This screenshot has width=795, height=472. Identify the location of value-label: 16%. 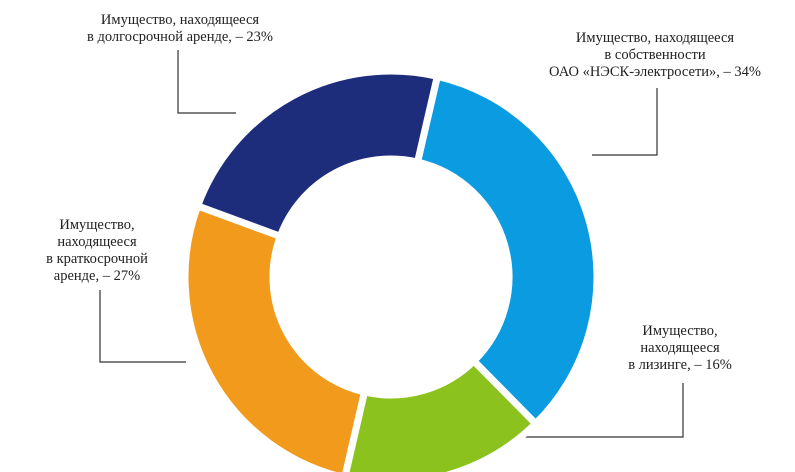
(718, 365).